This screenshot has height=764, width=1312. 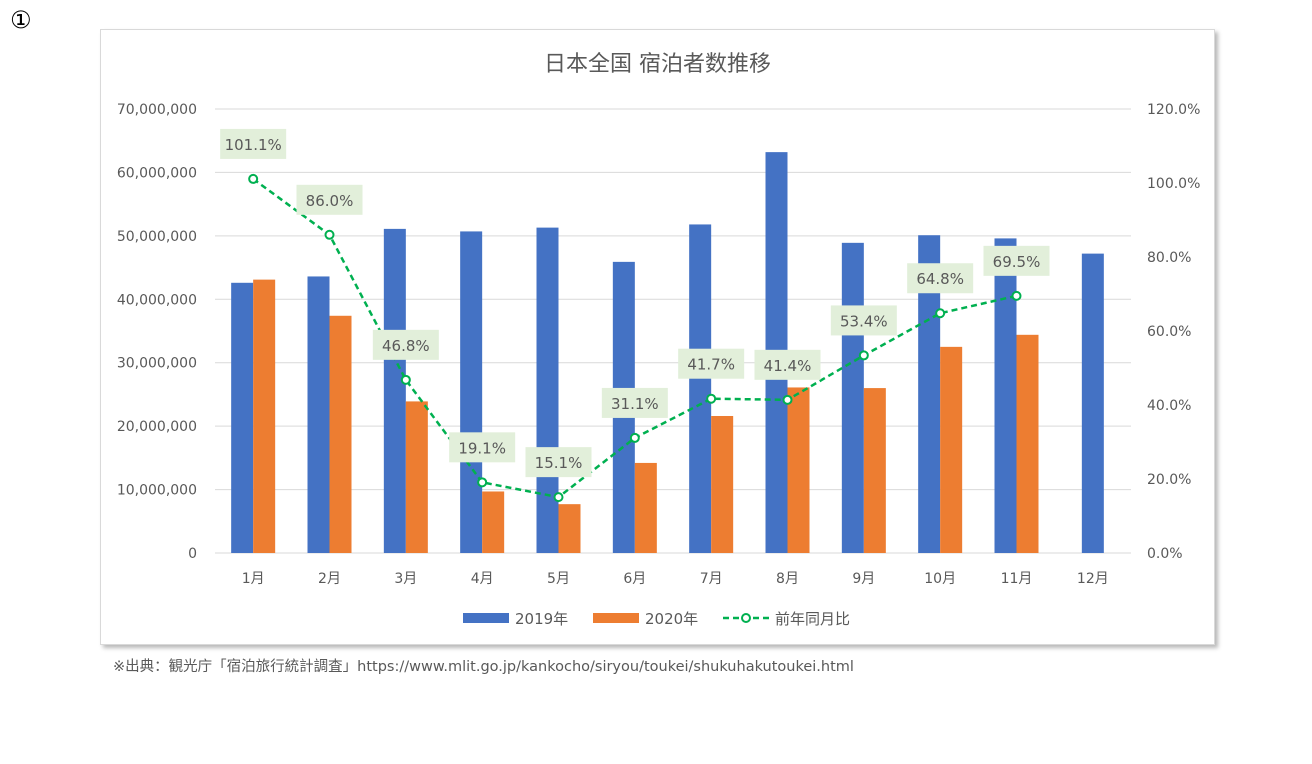 I want to click on y-right-tick-label: 20.0%, so click(x=1169, y=480).